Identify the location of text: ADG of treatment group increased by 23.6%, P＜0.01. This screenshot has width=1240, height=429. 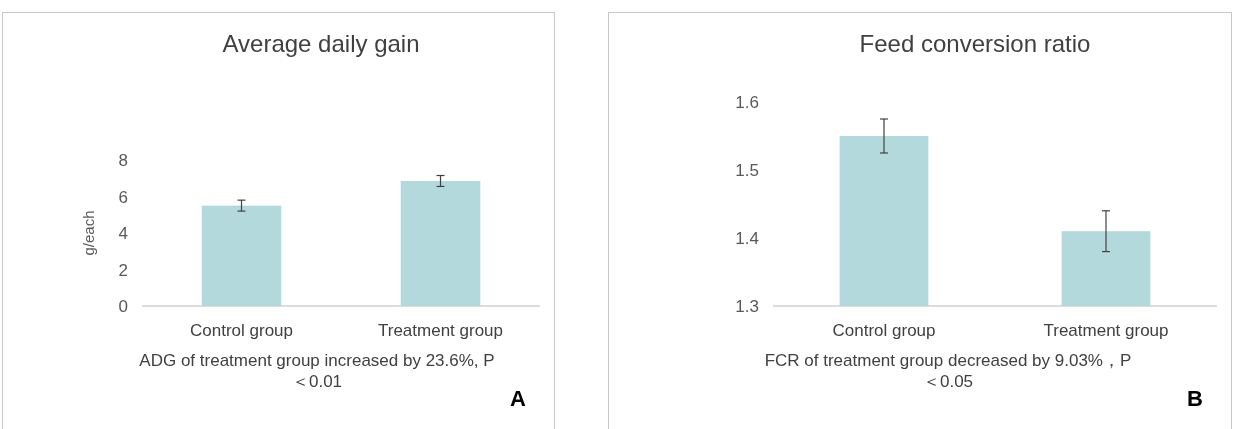
(317, 371).